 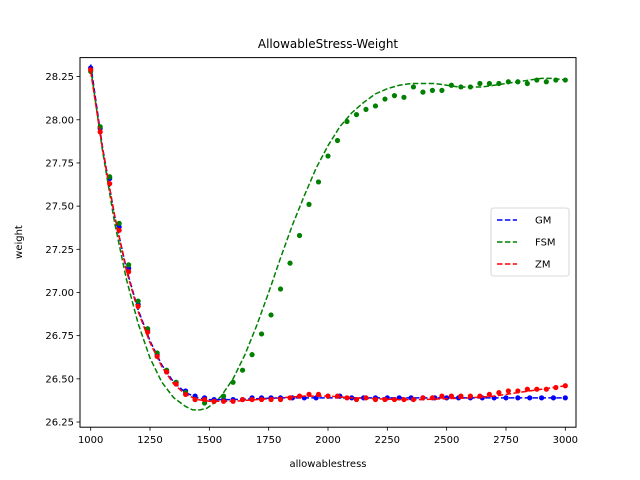 I want to click on x-tick-label: 2000, so click(x=327, y=440).